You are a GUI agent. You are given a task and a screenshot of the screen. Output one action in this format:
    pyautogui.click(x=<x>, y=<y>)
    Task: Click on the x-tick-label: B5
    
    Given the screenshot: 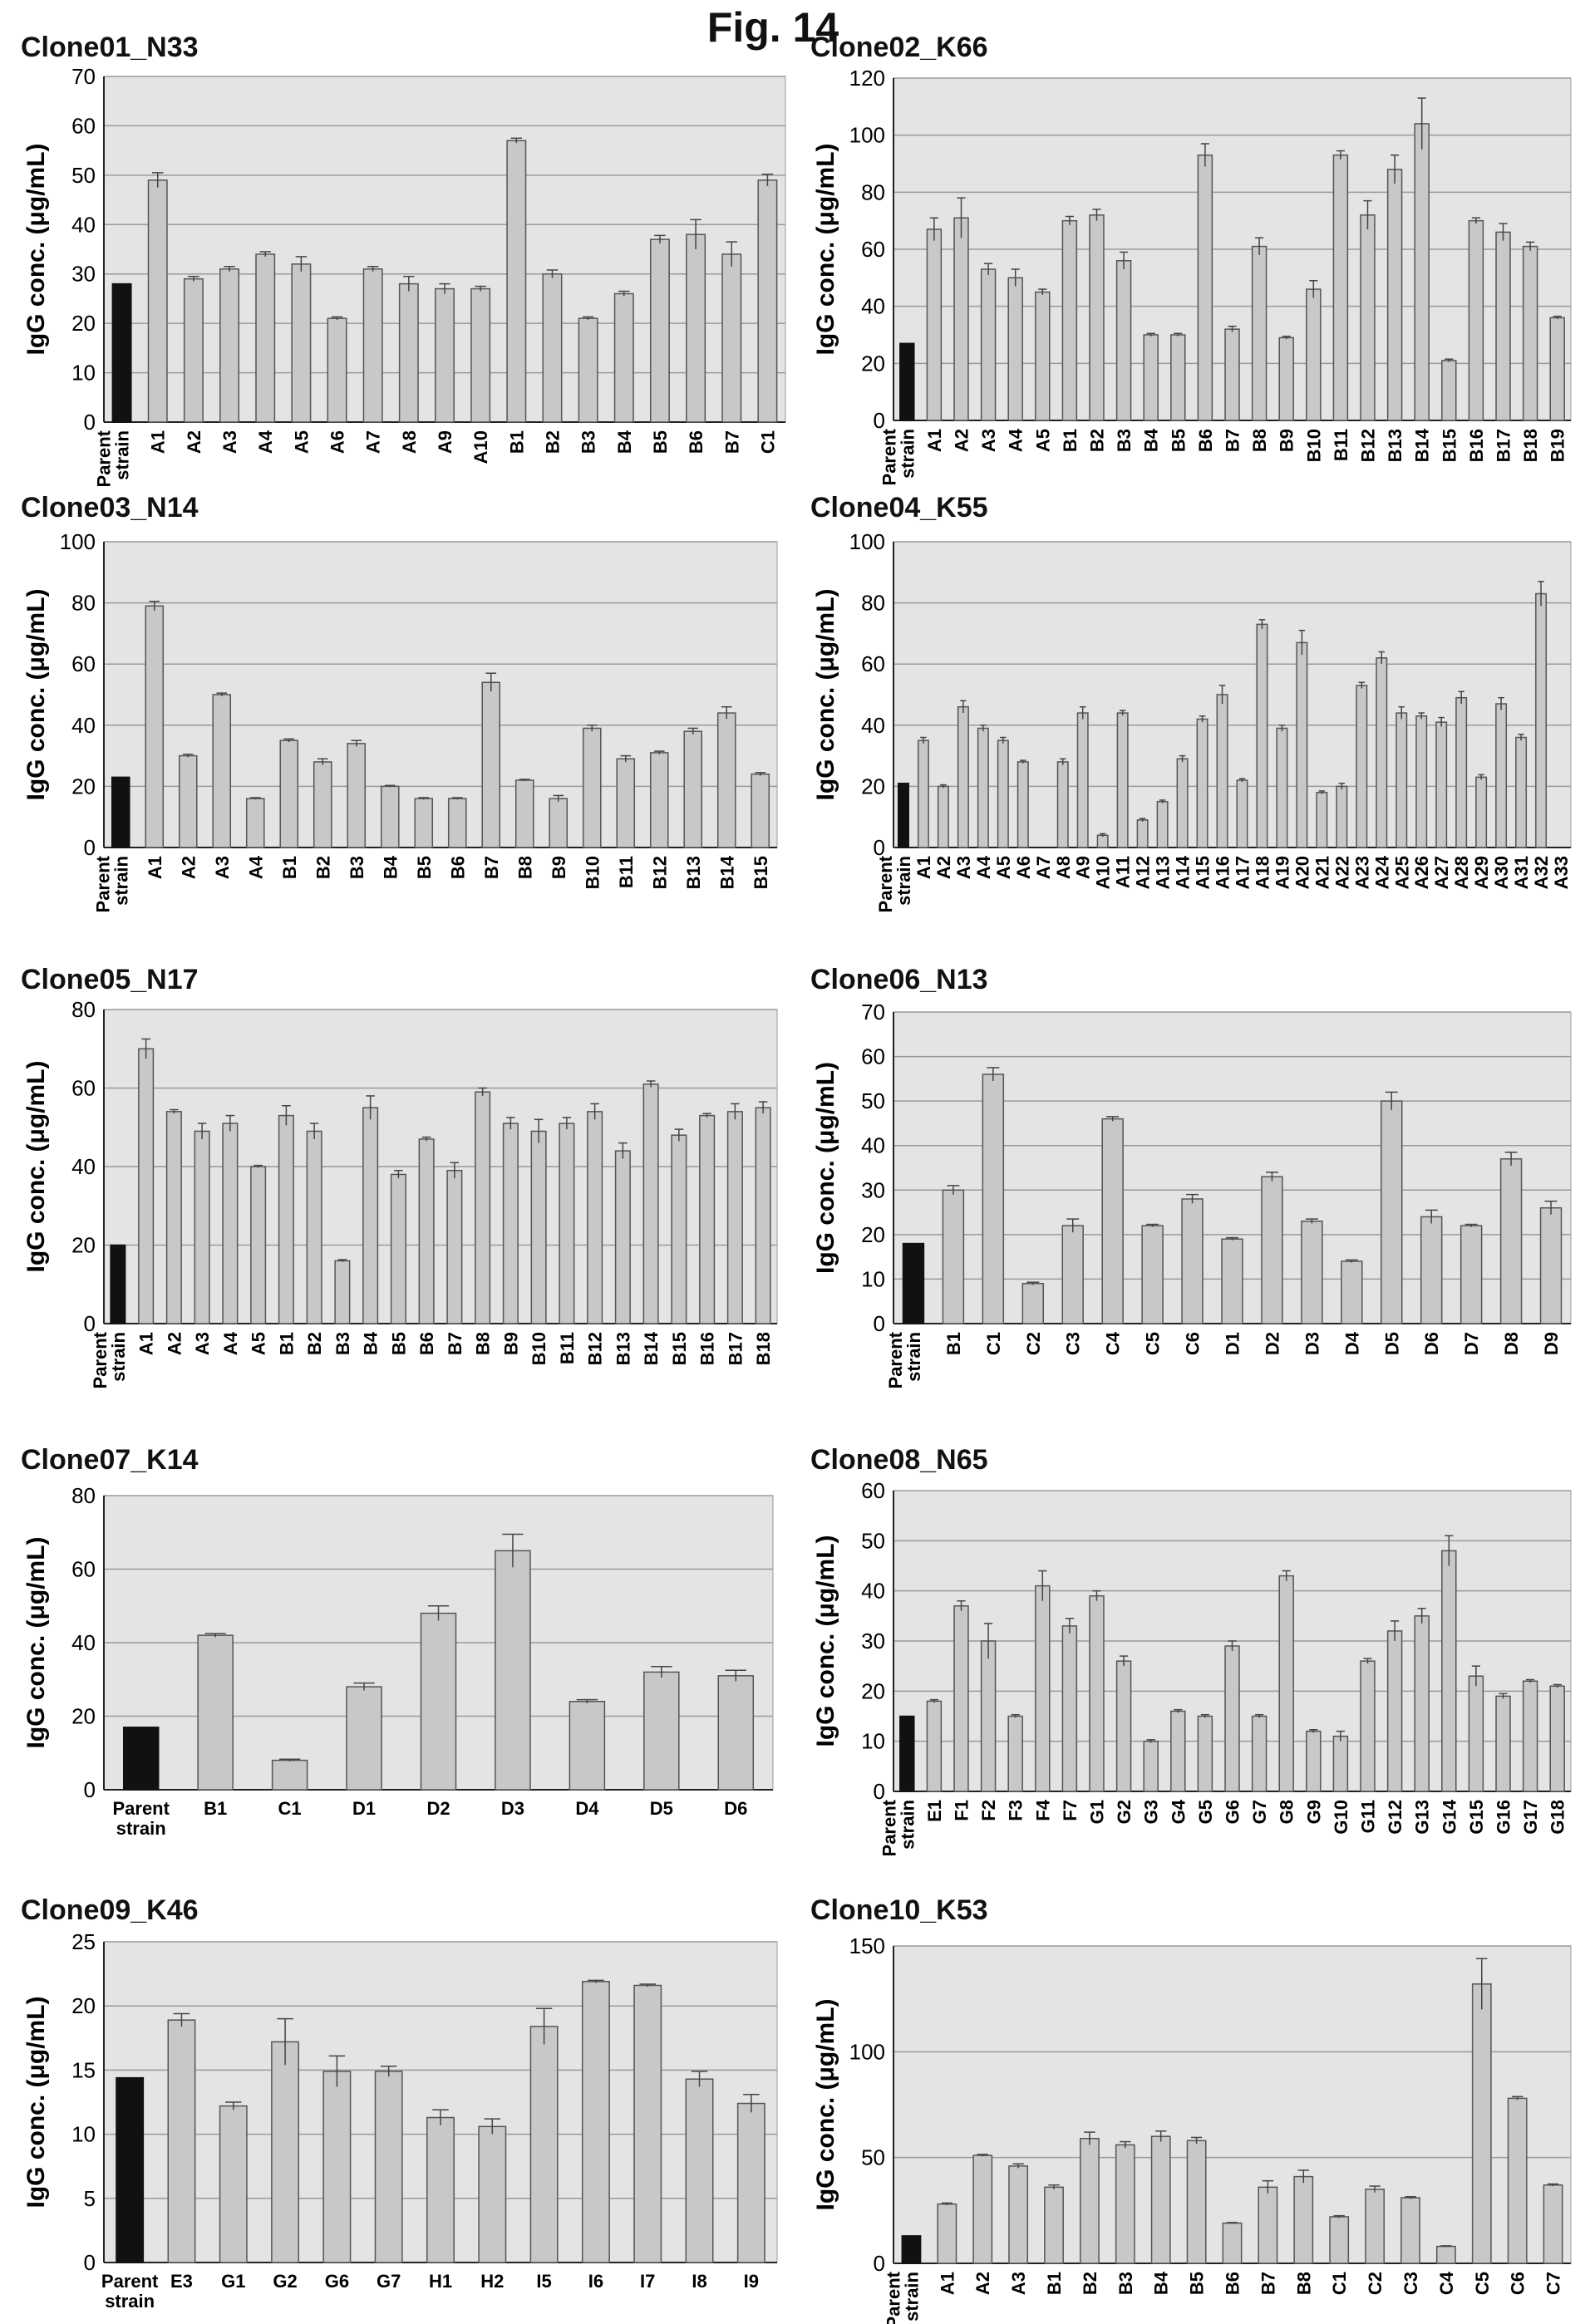 What is the action you would take?
    pyautogui.click(x=1178, y=440)
    